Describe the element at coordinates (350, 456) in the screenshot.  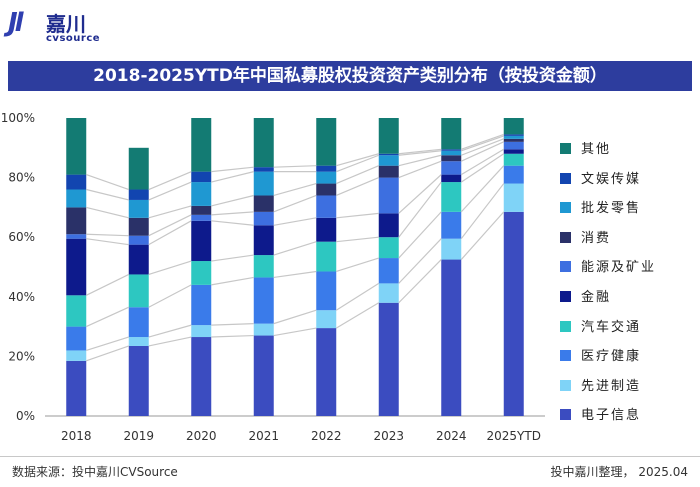
I see `footer-divider` at that location.